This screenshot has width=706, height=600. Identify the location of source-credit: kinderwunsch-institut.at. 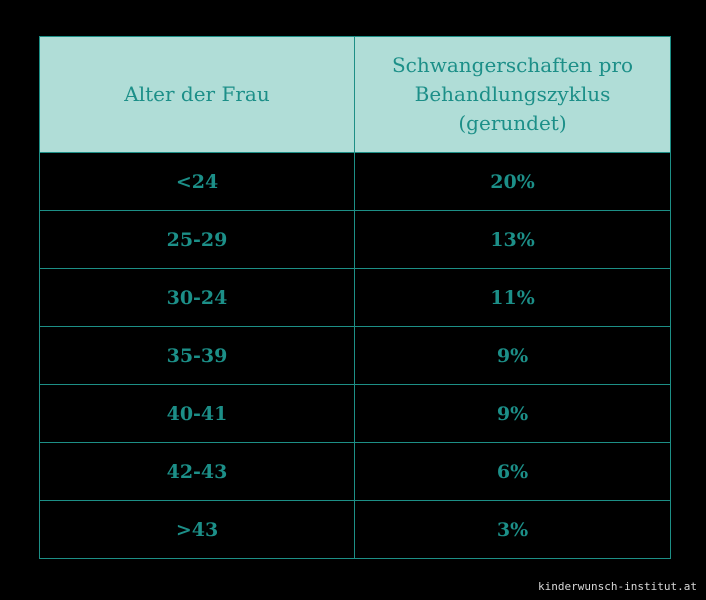
(617, 586).